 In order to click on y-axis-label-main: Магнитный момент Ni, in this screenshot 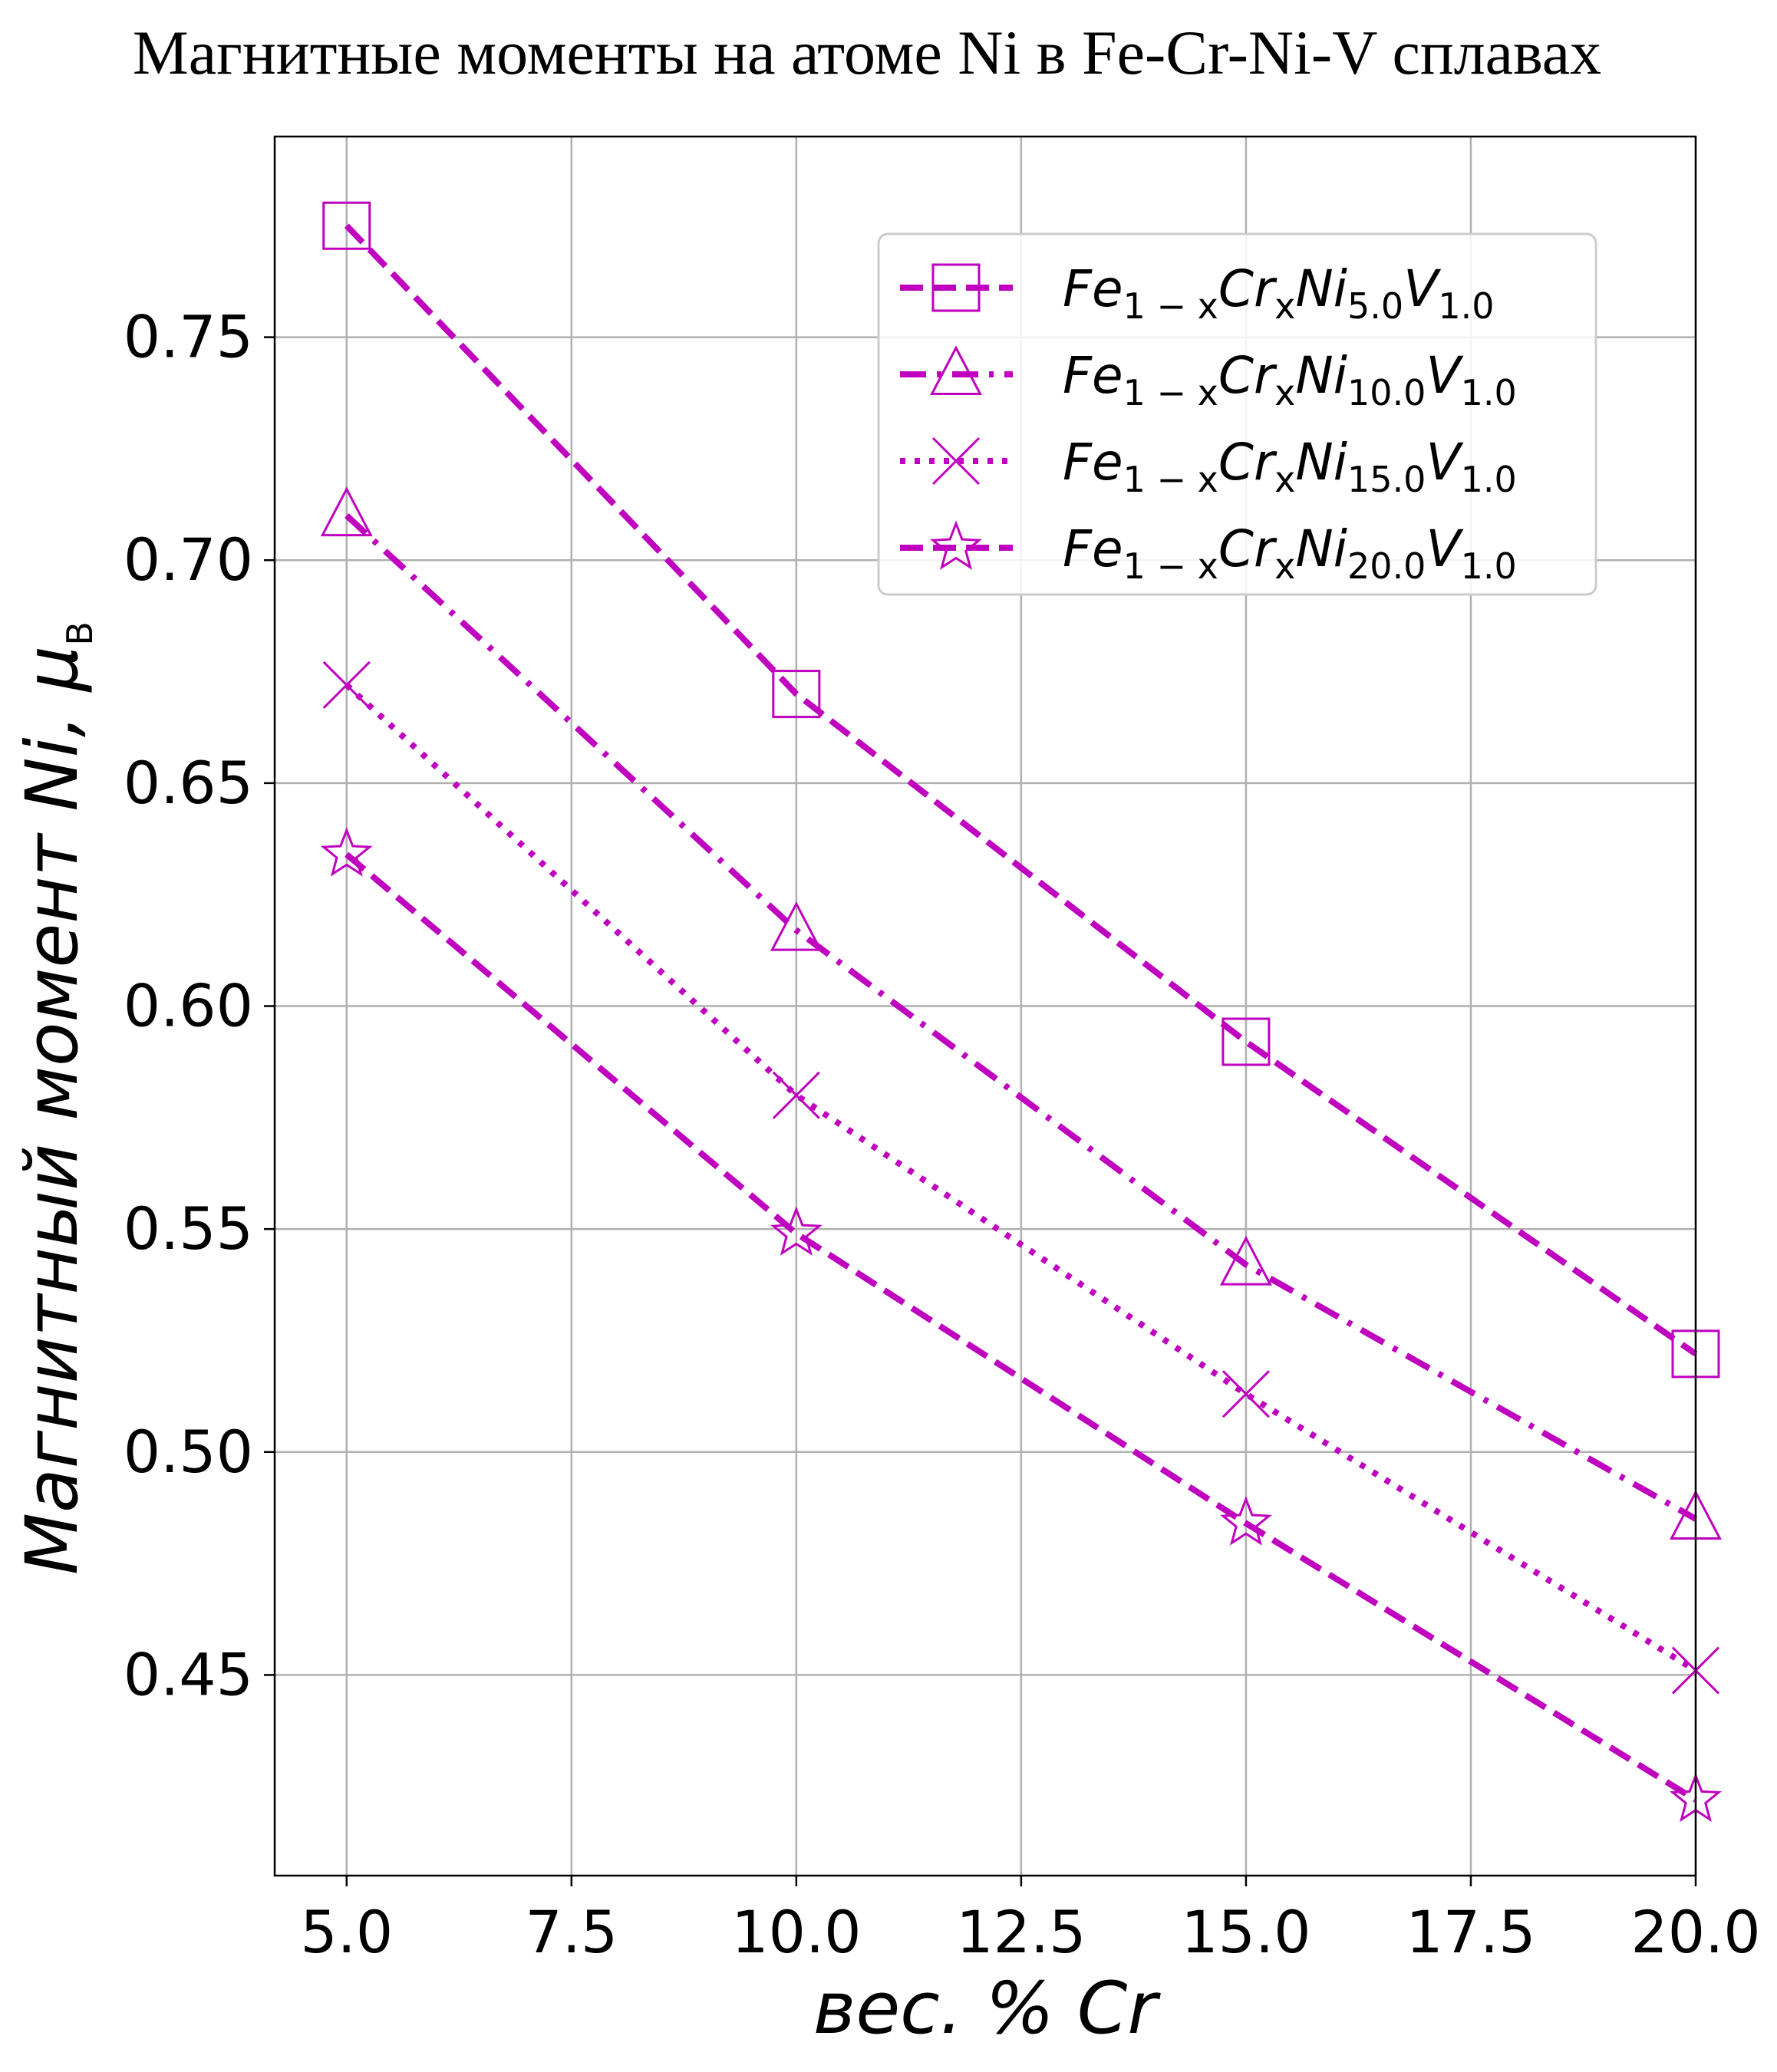, I will do `click(53, 1133)`.